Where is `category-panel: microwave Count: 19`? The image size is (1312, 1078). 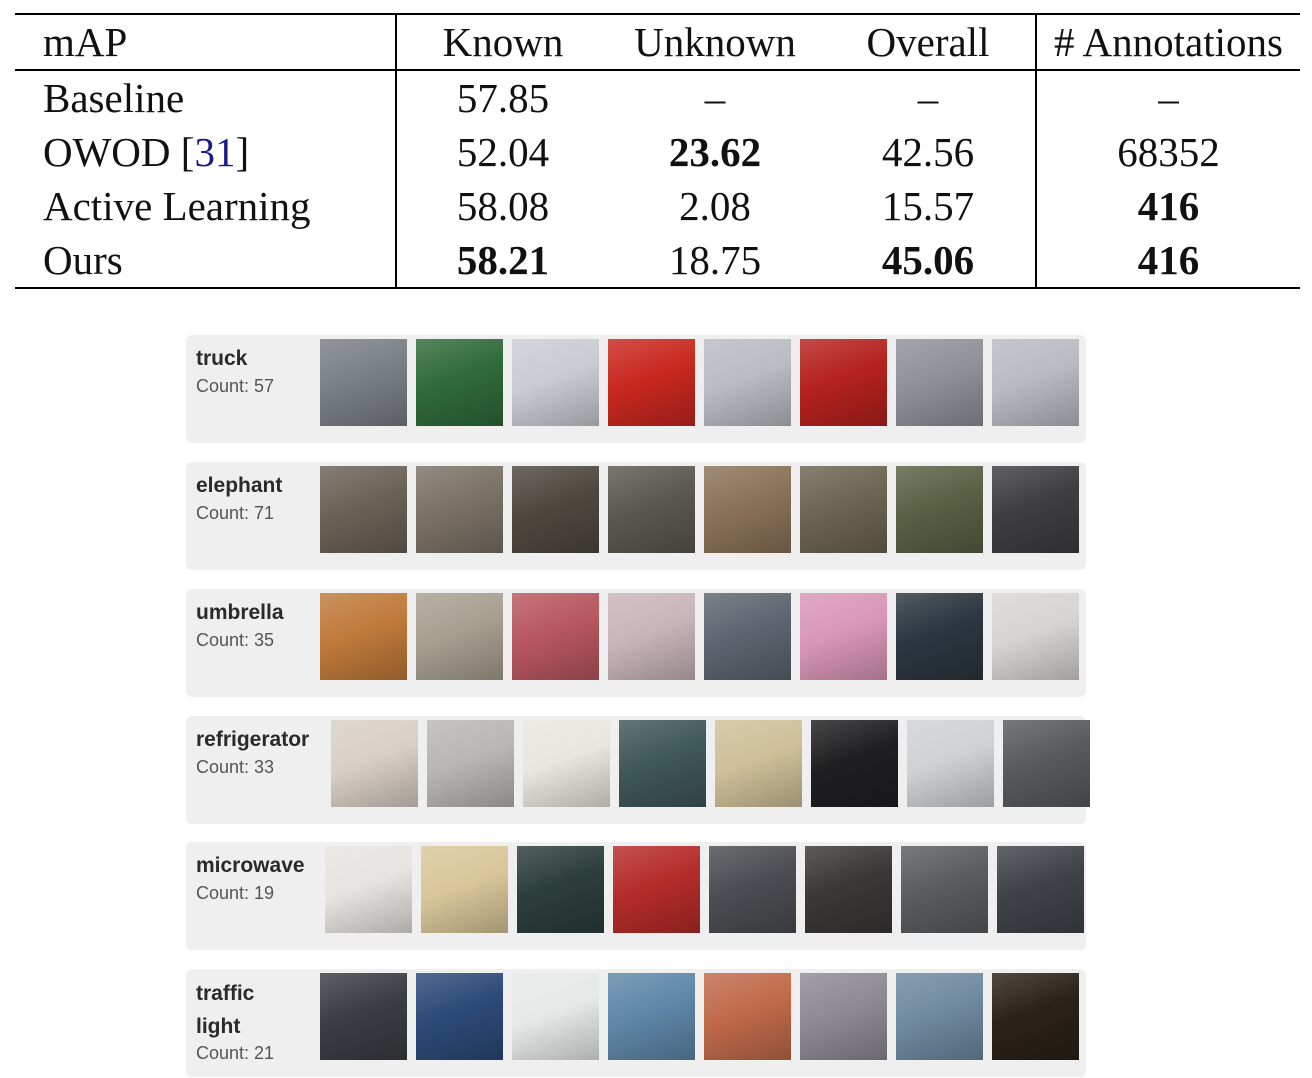
category-panel: microwave Count: 19 is located at coordinates (636, 896).